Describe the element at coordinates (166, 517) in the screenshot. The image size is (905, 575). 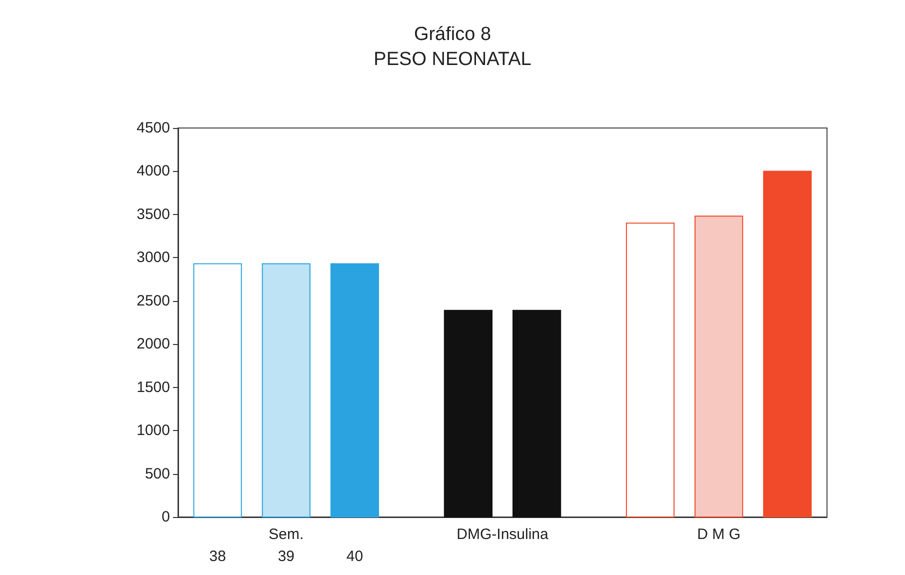
I see `y-tick-label: 0` at that location.